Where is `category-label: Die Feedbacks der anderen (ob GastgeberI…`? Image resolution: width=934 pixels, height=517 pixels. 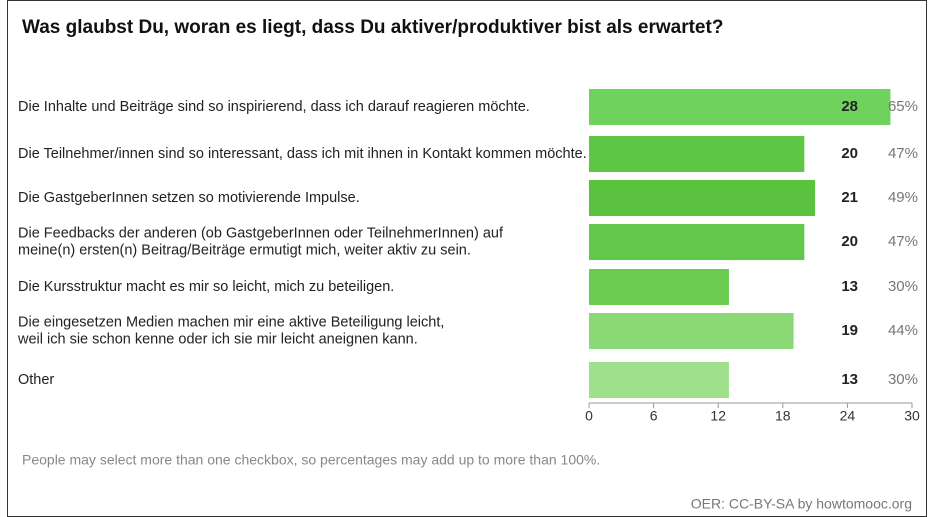 category-label: Die Feedbacks der anderen (ob GastgeberI… is located at coordinates (261, 233).